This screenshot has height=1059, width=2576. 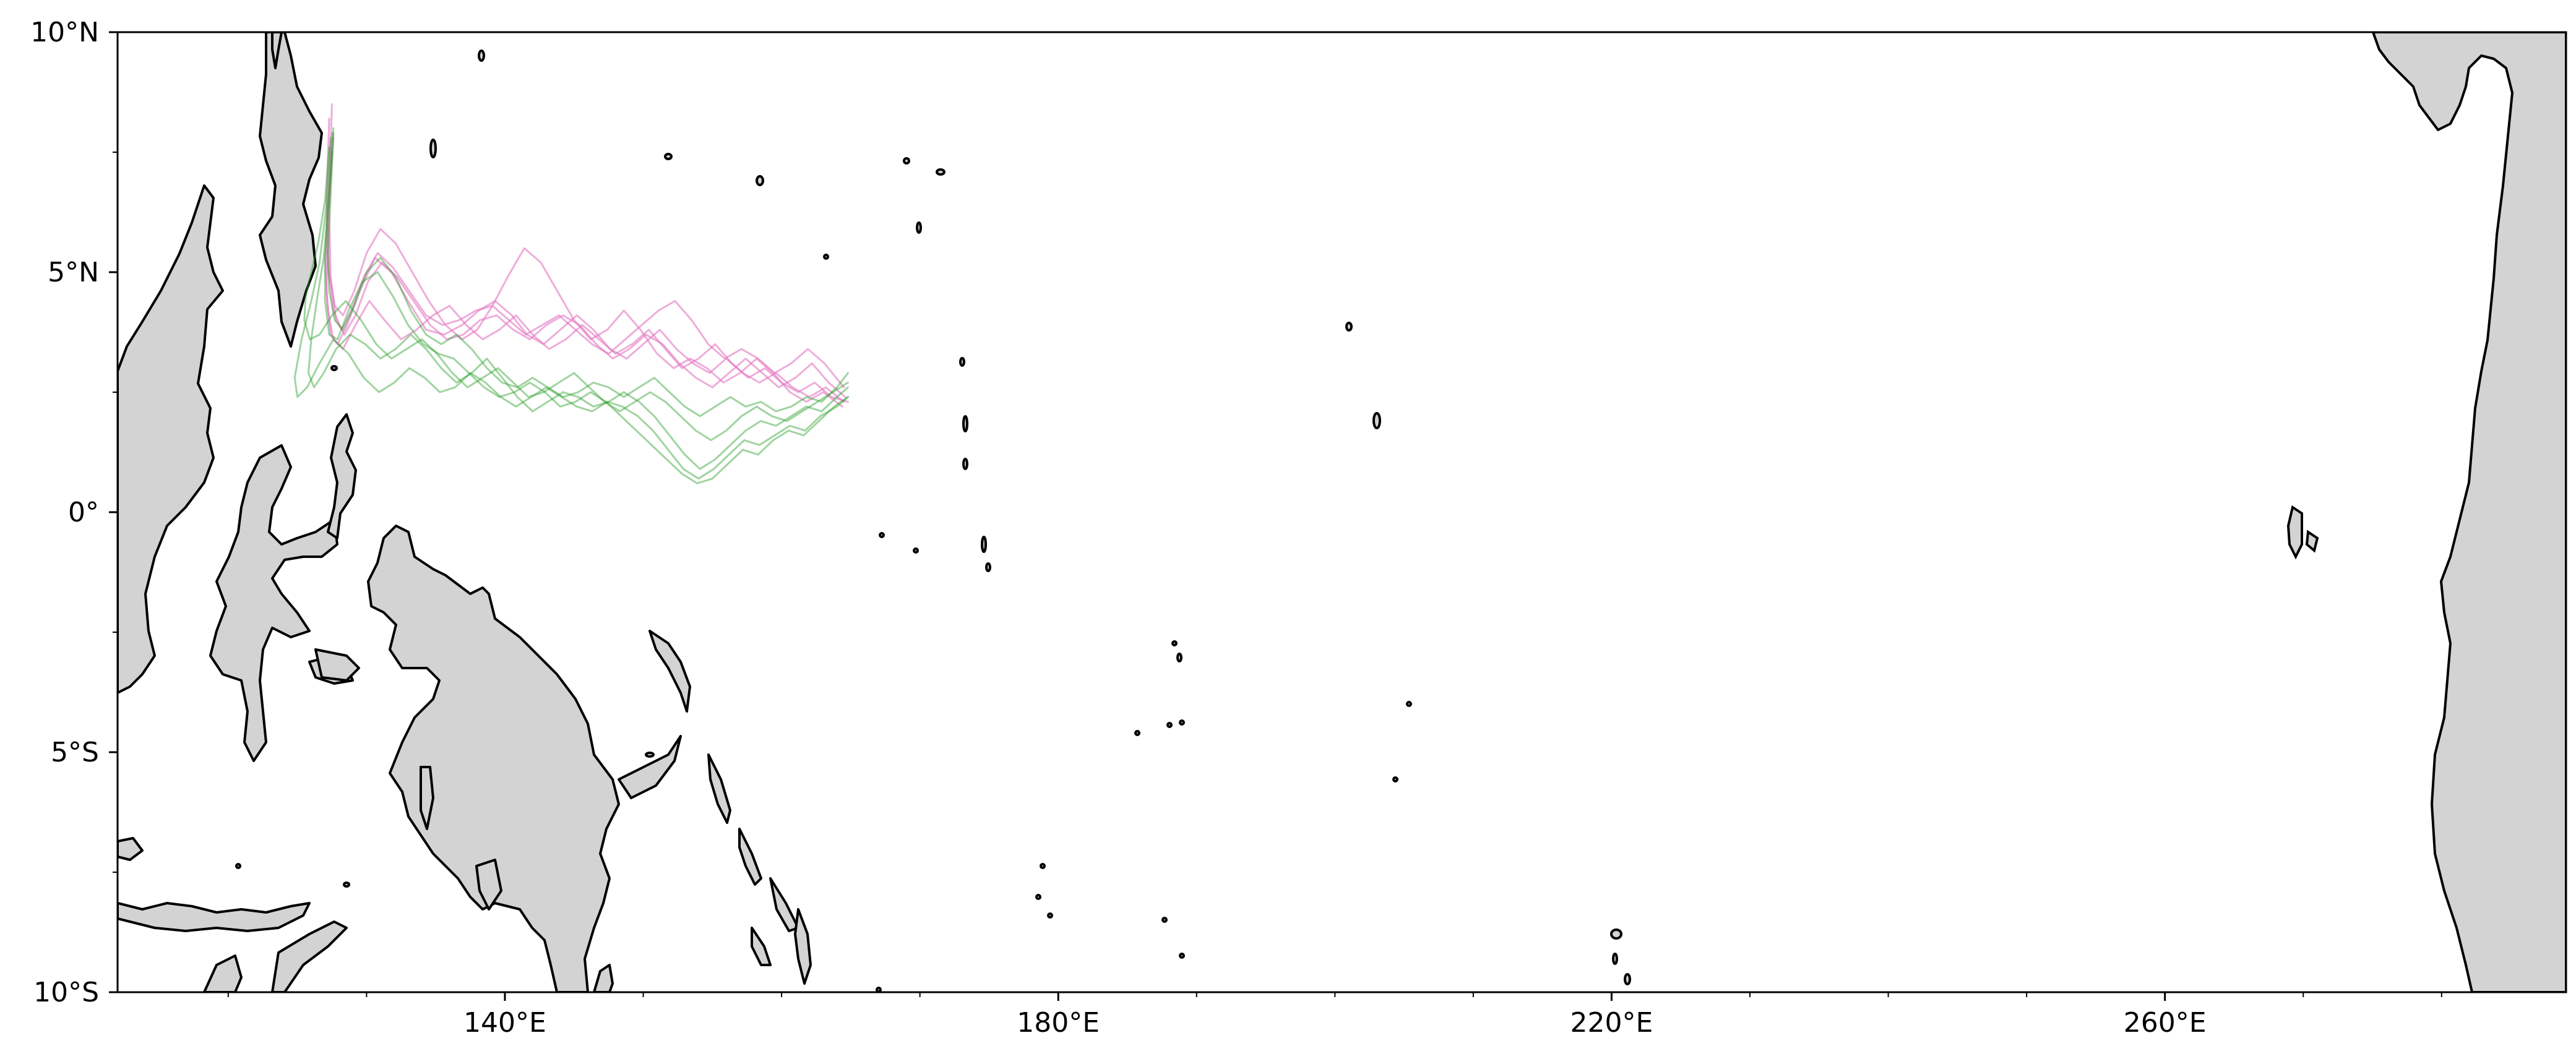 I want to click on y-tick-label: 10°S, so click(x=66, y=993).